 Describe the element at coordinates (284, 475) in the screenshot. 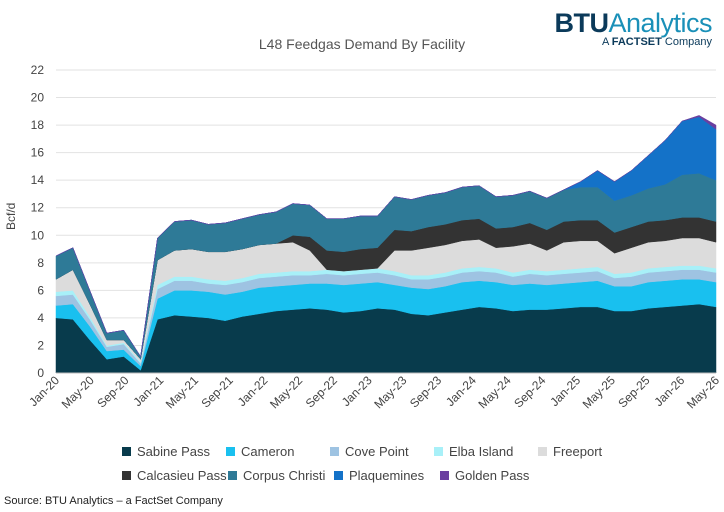

I see `legend-label: Corpus Christi` at that location.